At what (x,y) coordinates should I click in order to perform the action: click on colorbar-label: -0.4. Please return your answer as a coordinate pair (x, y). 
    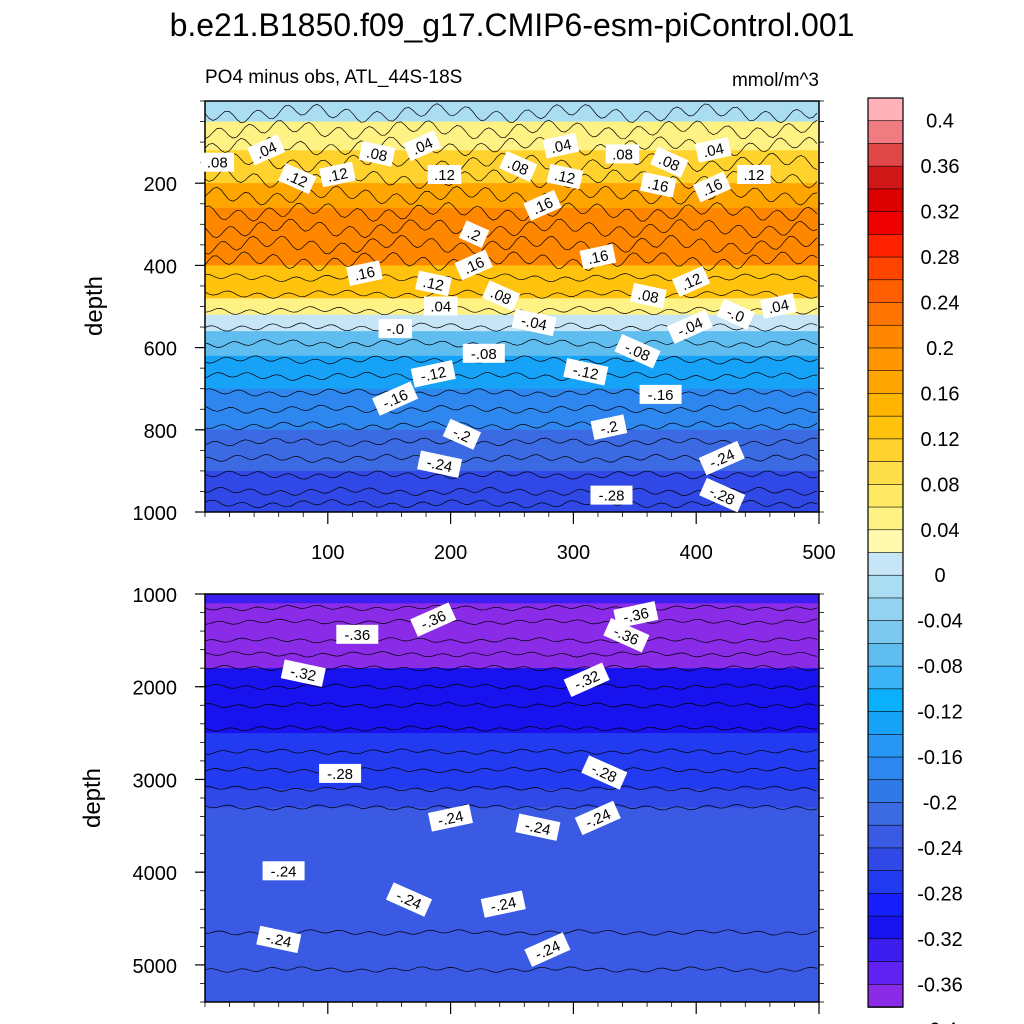
    Looking at the image, I should click on (940, 1022).